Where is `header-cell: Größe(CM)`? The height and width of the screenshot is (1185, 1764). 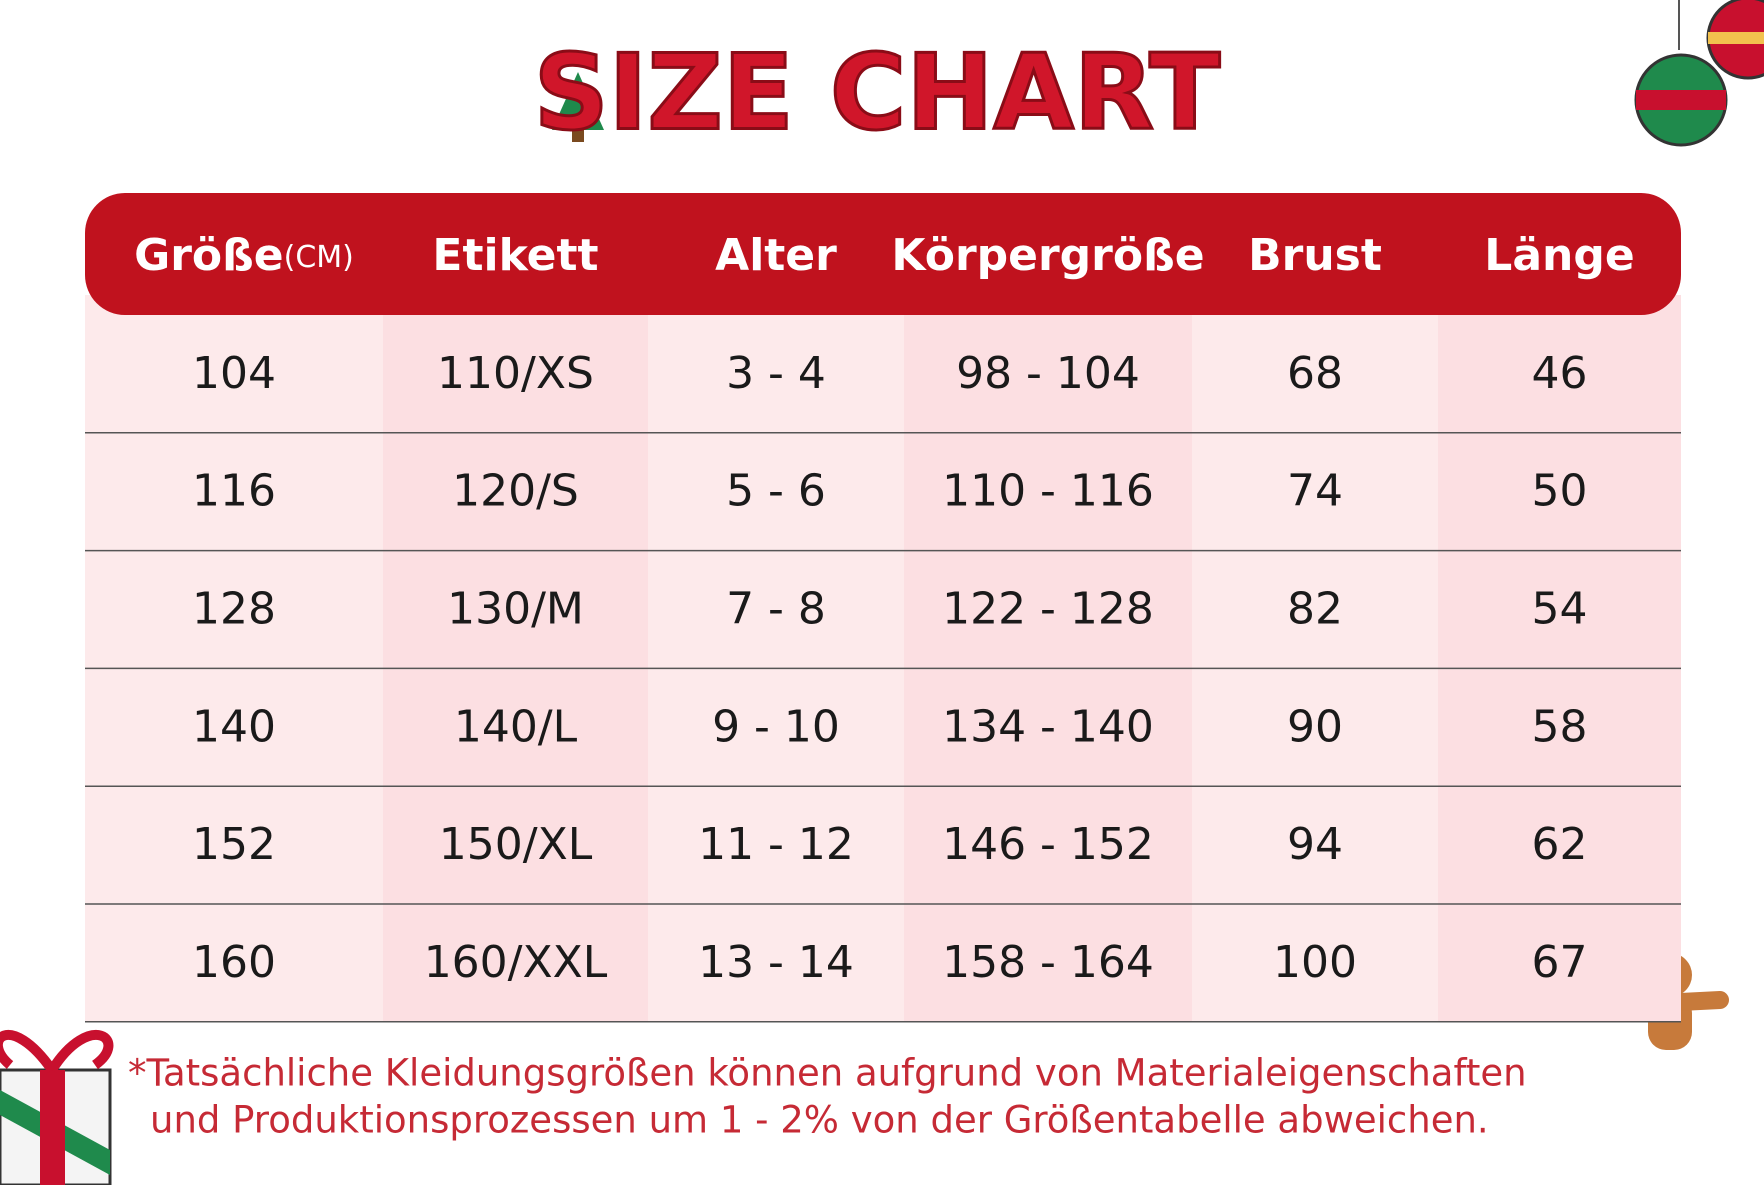 header-cell: Größe(CM) is located at coordinates (244, 255).